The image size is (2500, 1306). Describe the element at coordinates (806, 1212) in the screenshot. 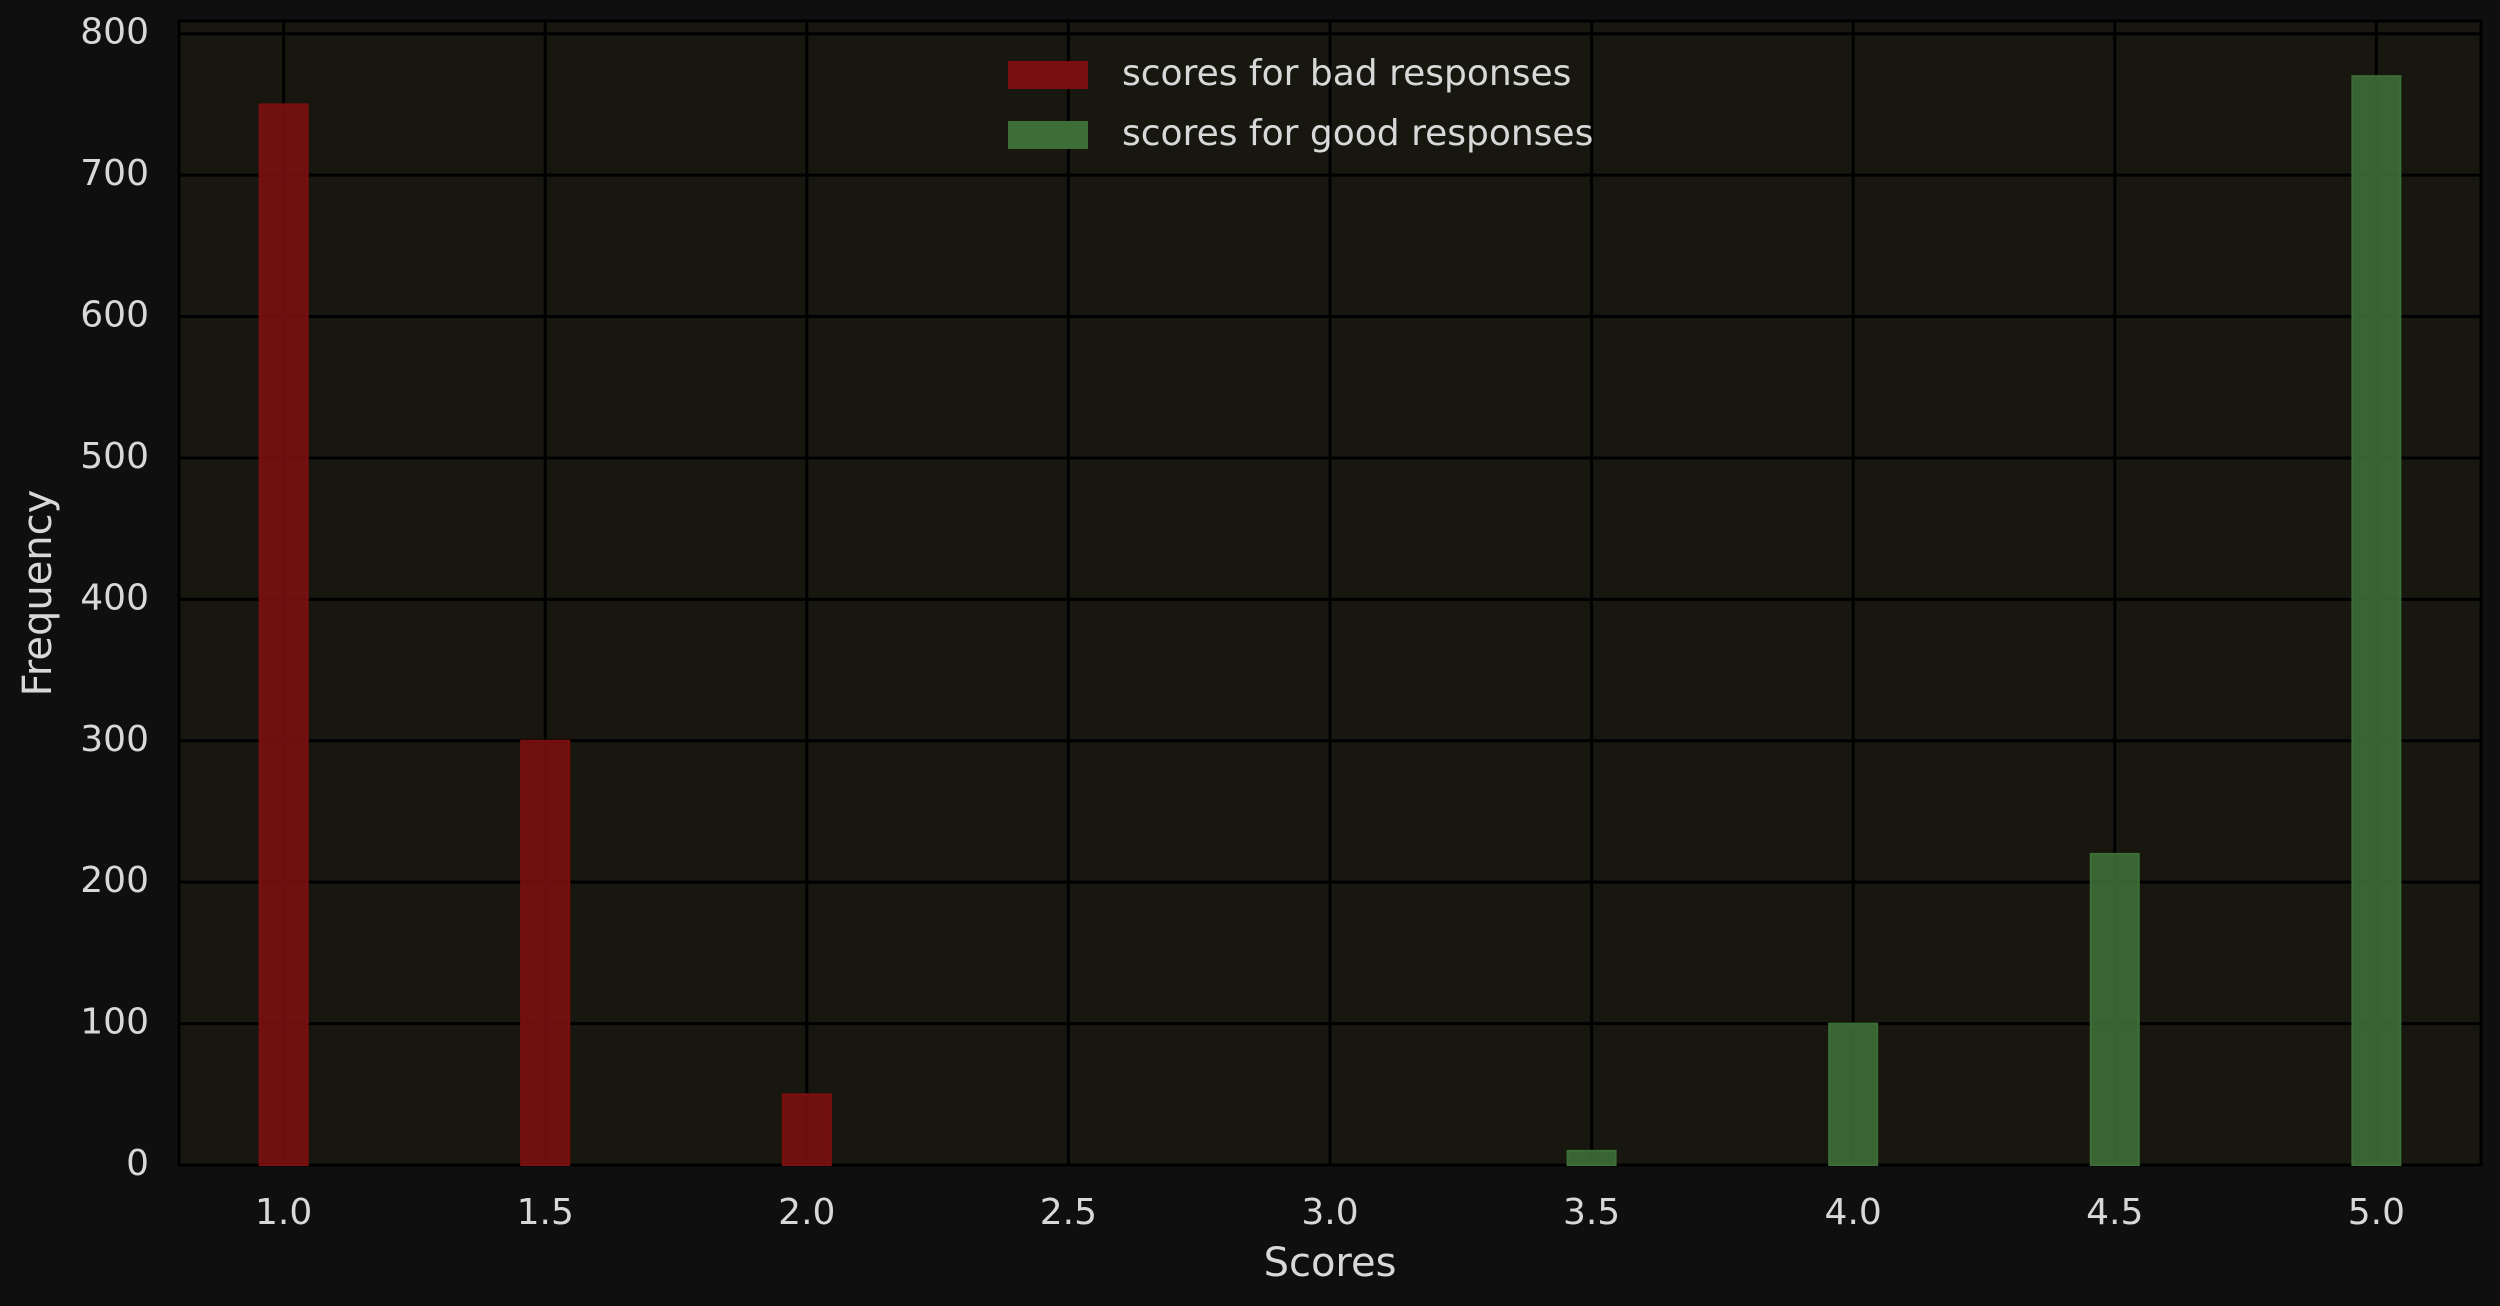

I see `x-tick-label: 2.0` at that location.